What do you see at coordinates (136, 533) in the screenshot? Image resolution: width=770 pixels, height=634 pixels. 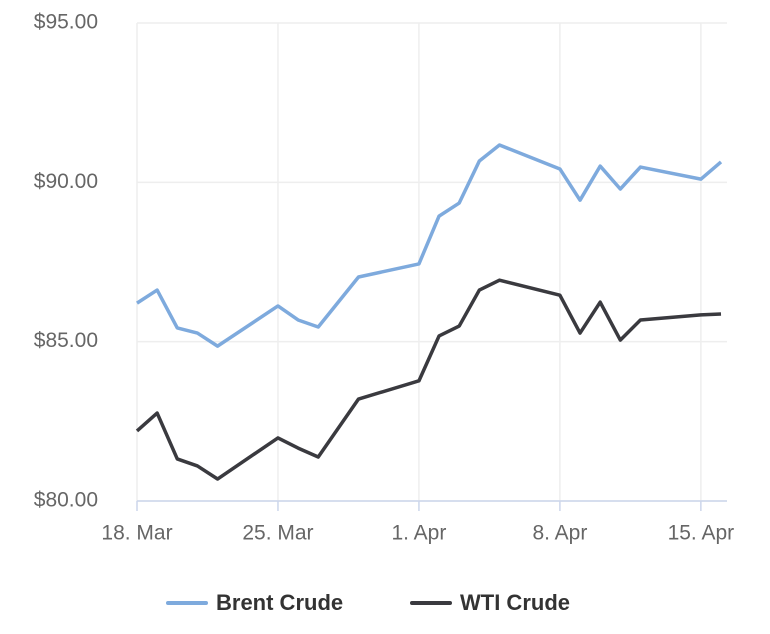 I see `x-tick-label: 18. Mar` at bounding box center [136, 533].